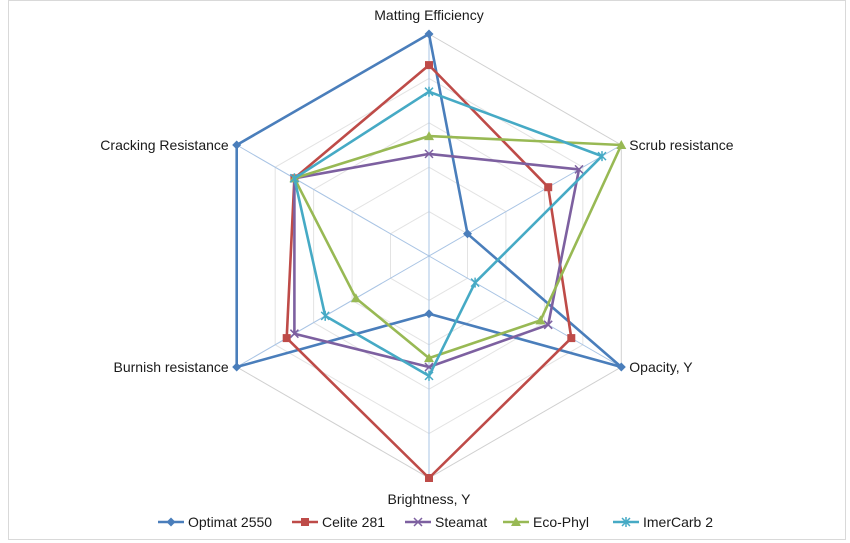 The width and height of the screenshot is (850, 543). What do you see at coordinates (164, 145) in the screenshot?
I see `axis-label: Cracking Resistance` at bounding box center [164, 145].